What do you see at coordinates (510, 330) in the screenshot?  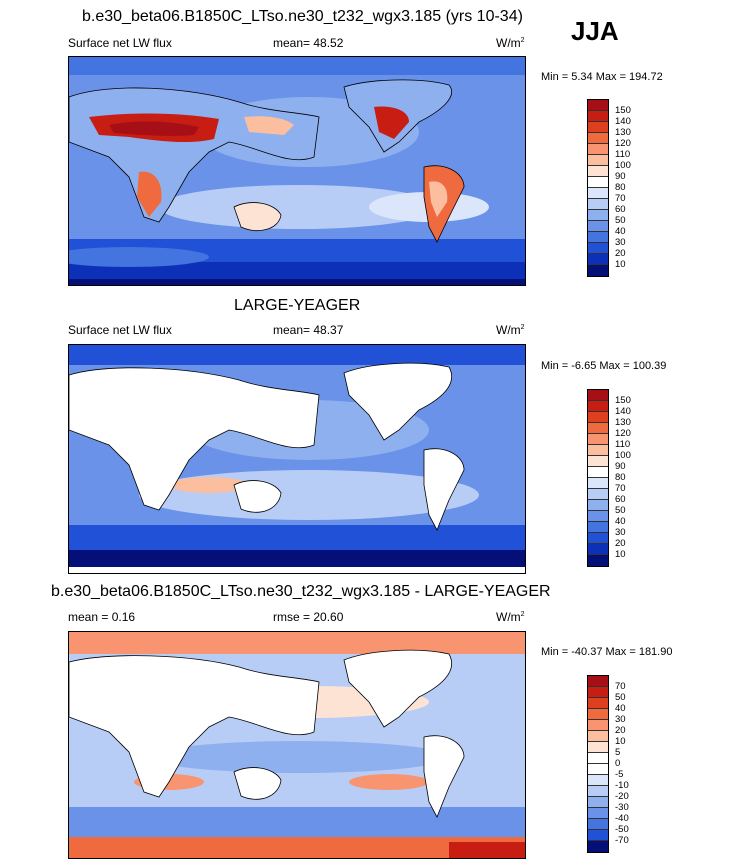 I see `panel2-units: W/m2` at bounding box center [510, 330].